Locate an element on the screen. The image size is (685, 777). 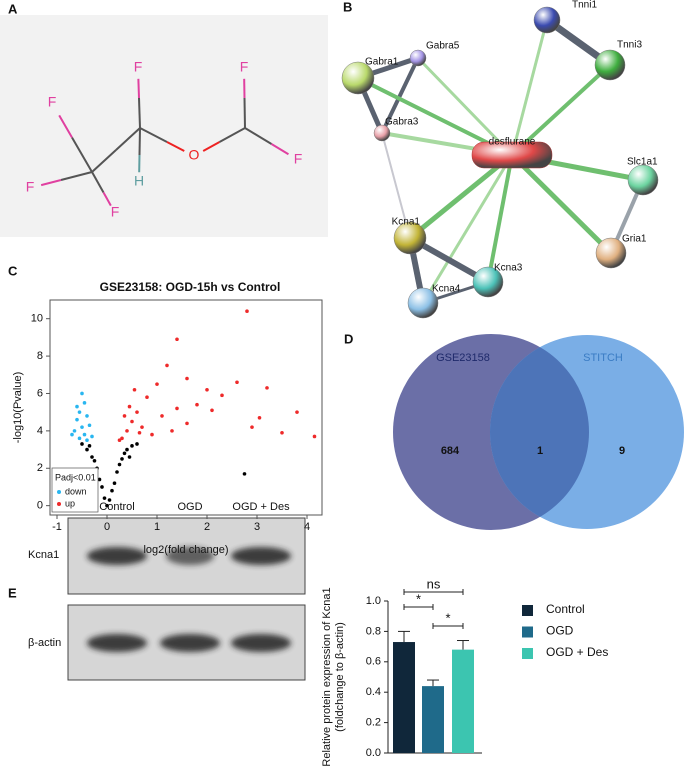
significance-label: ns is located at coordinates (434, 583).